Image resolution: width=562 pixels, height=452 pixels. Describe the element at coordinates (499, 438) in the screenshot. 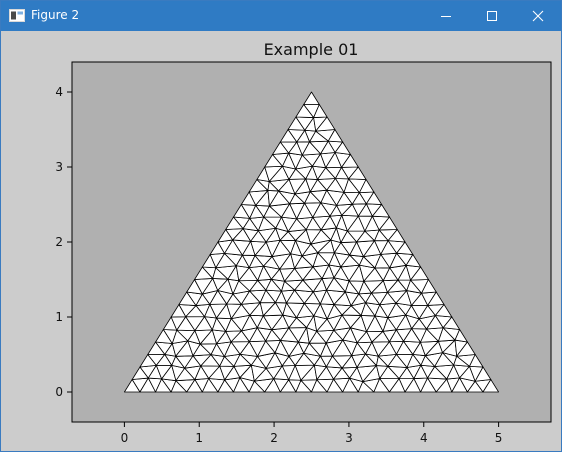

I see `x-tick-label: 5` at that location.